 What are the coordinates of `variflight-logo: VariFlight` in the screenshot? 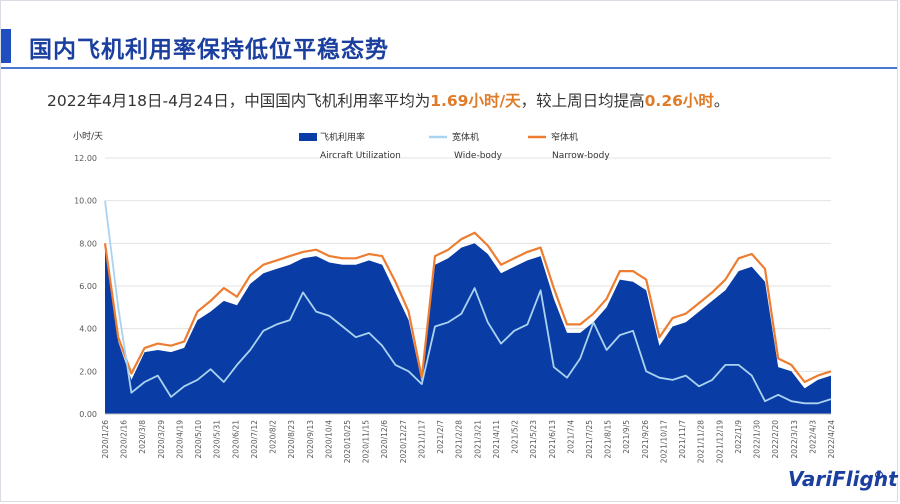 It's located at (843, 479).